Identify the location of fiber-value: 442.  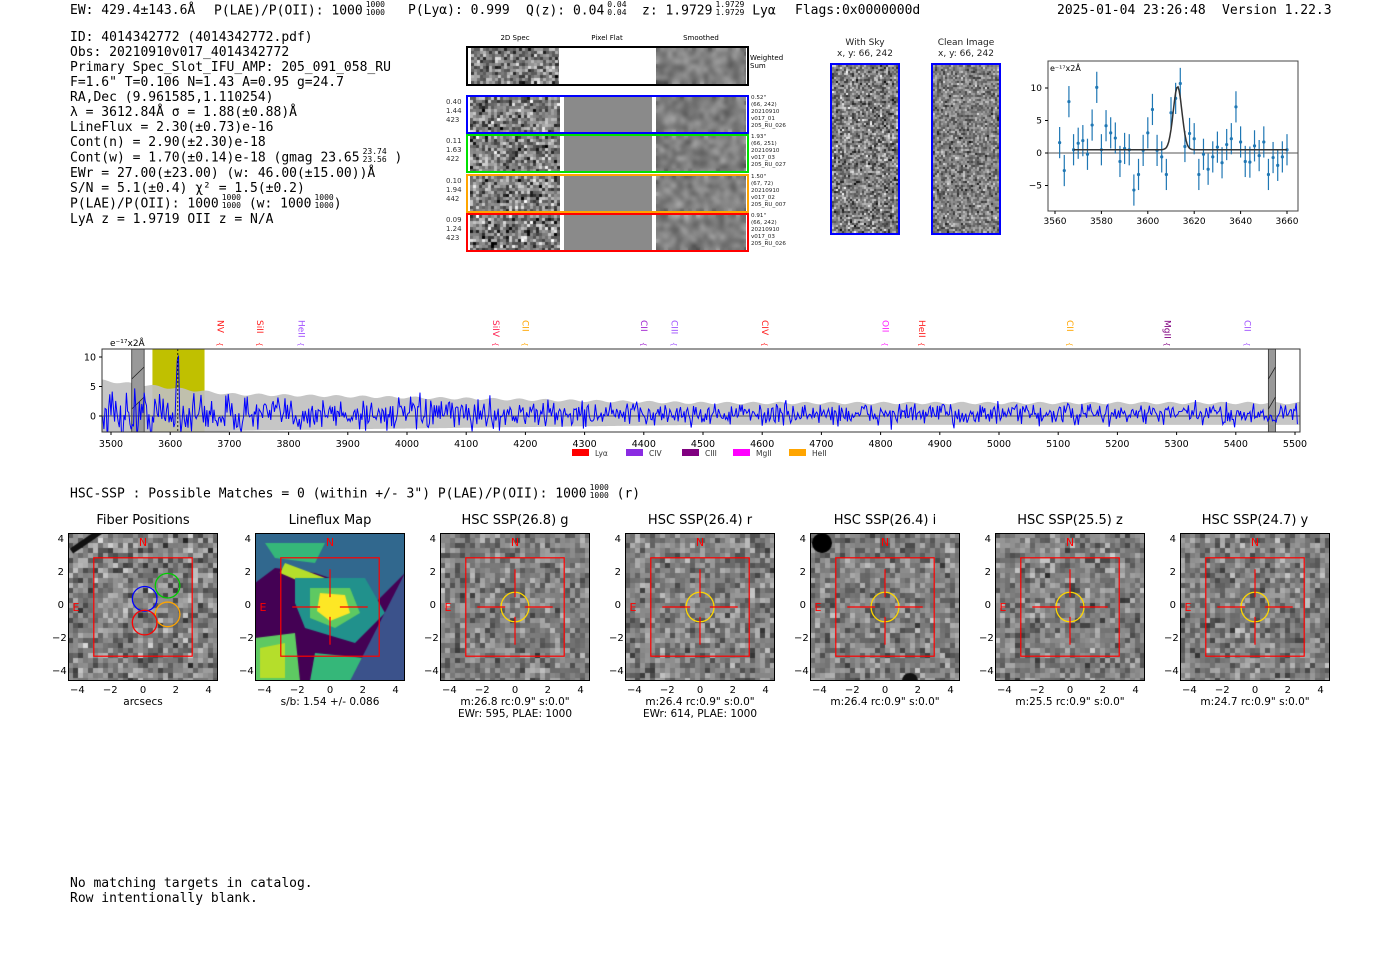
(453, 198).